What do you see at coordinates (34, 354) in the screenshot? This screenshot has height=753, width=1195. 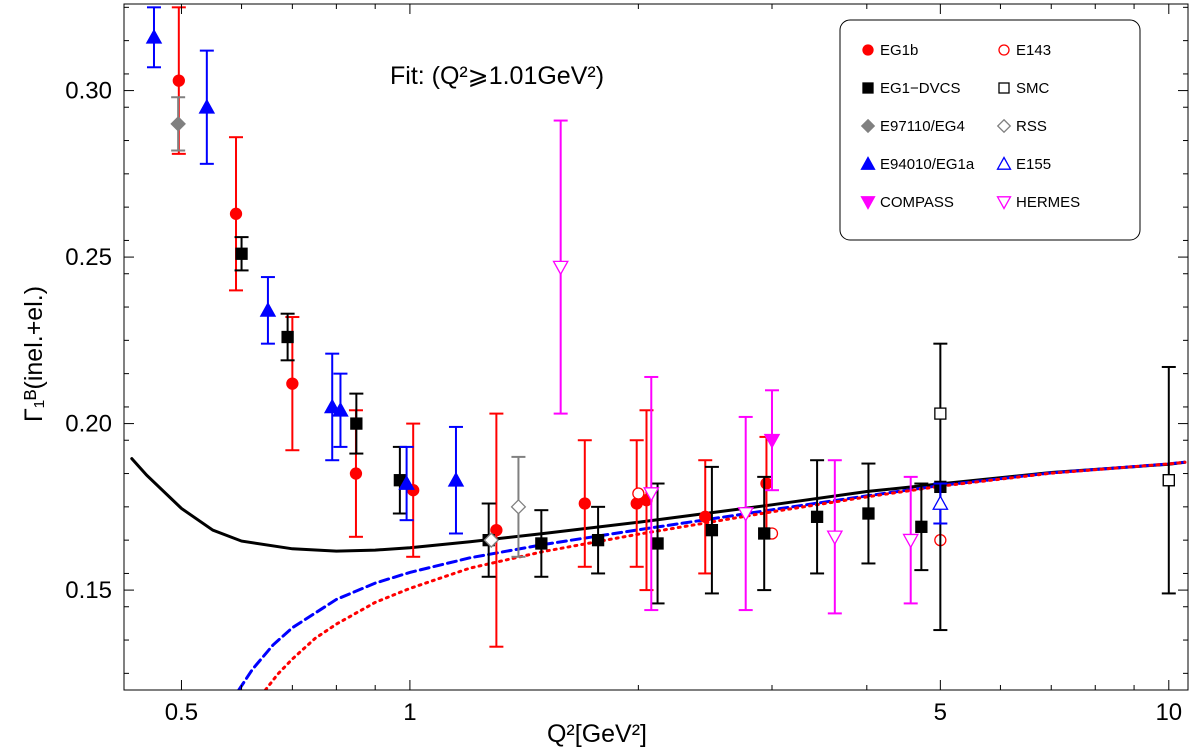 I see `y-axis-title: Γ₁ᴮ(inel.+el.)` at bounding box center [34, 354].